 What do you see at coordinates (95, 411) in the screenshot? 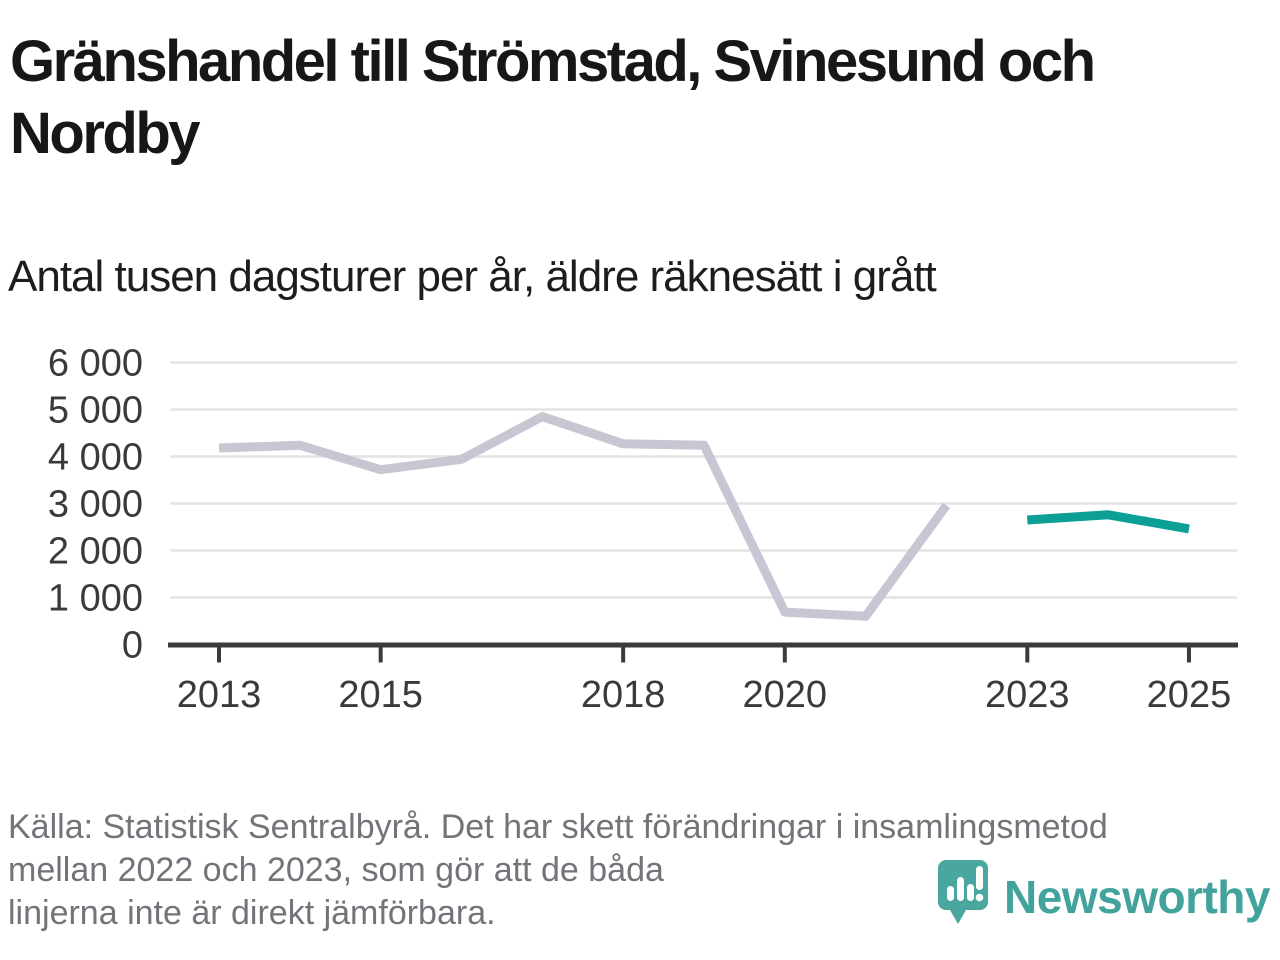
I see `y-axis-tick-label: 5 000` at bounding box center [95, 411].